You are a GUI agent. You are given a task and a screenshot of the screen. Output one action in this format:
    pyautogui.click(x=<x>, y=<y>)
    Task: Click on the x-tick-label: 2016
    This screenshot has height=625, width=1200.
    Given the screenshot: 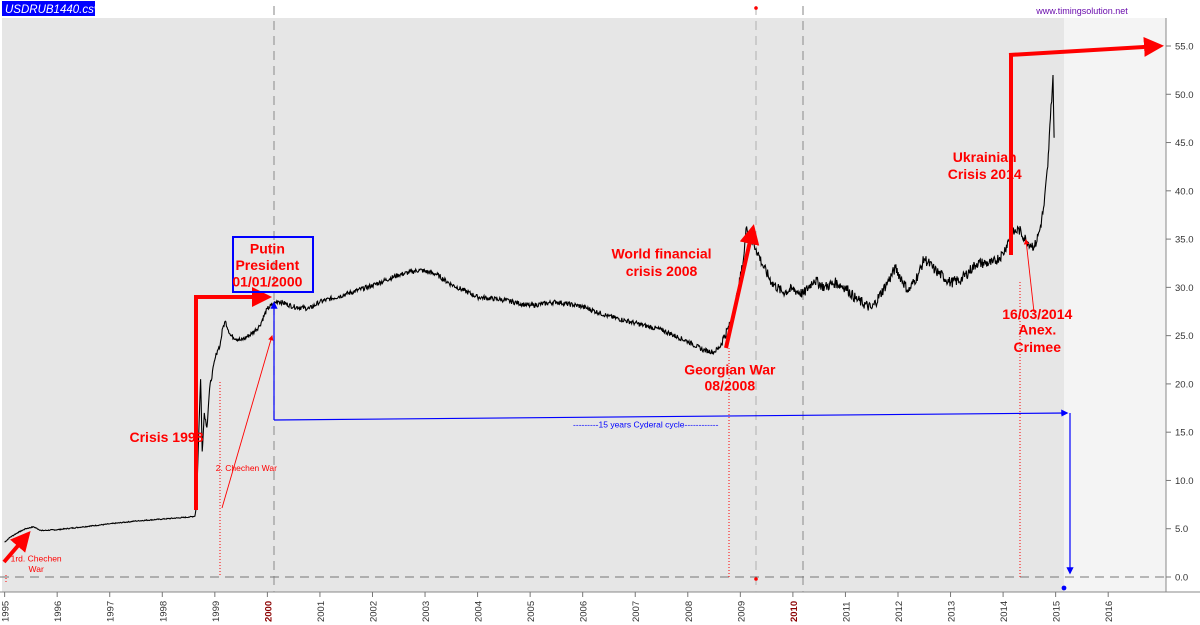 What is the action you would take?
    pyautogui.click(x=1109, y=611)
    